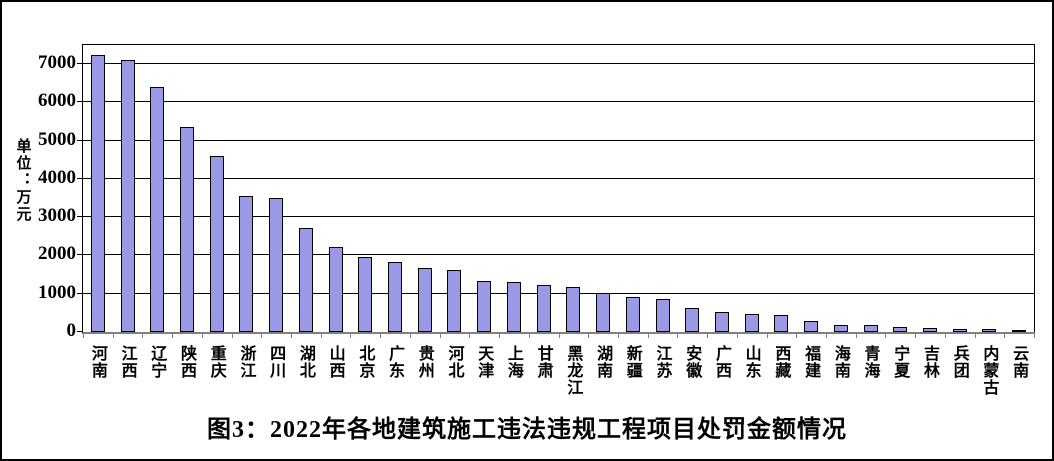  What do you see at coordinates (395, 362) in the screenshot?
I see `category-label: 广东` at bounding box center [395, 362].